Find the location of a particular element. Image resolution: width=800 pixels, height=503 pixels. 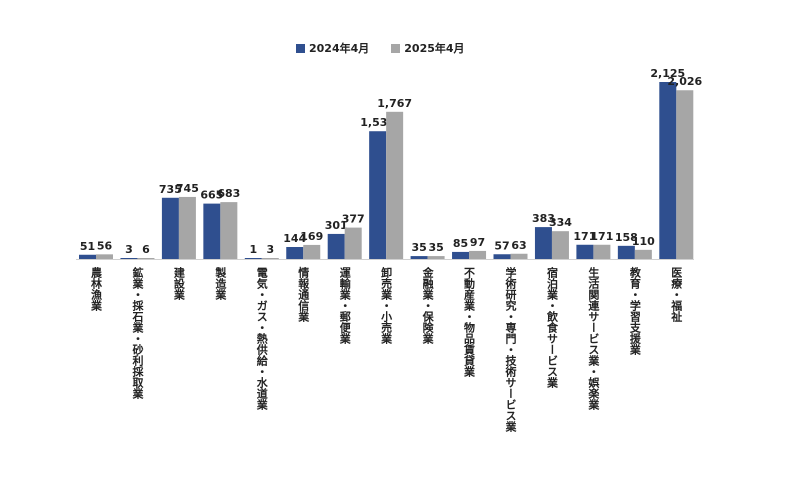

data-label-2025-4: 3 is located at coordinates (270, 249).